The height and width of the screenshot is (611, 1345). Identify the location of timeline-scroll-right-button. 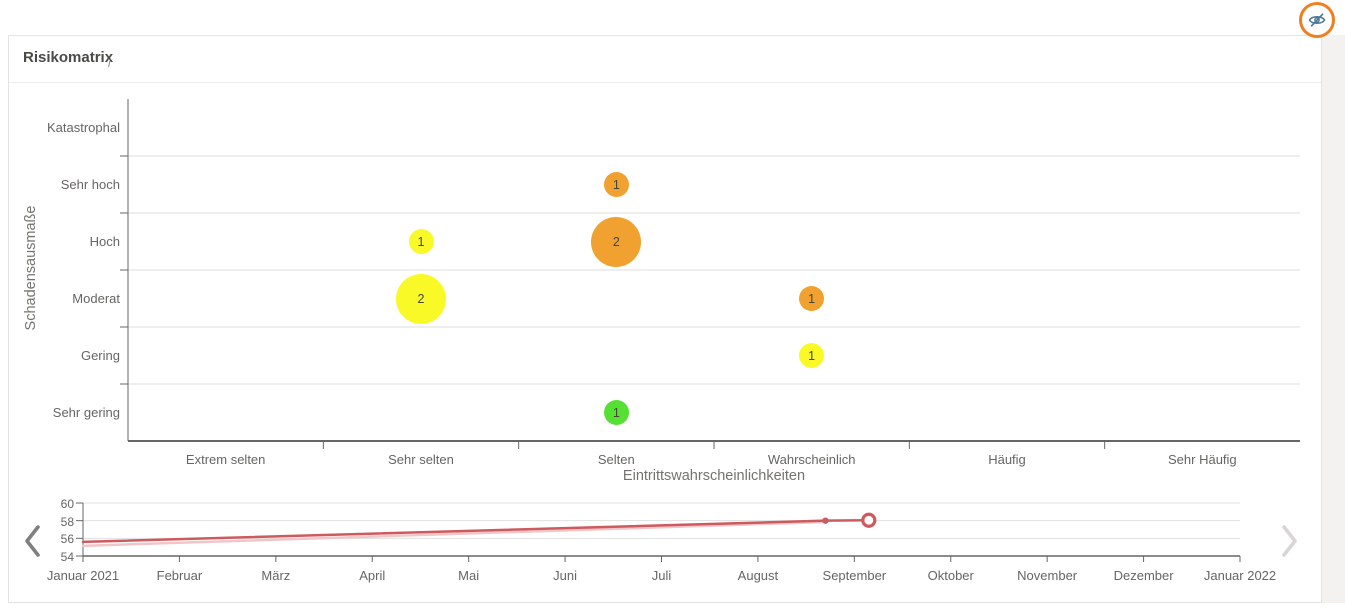
(1291, 541).